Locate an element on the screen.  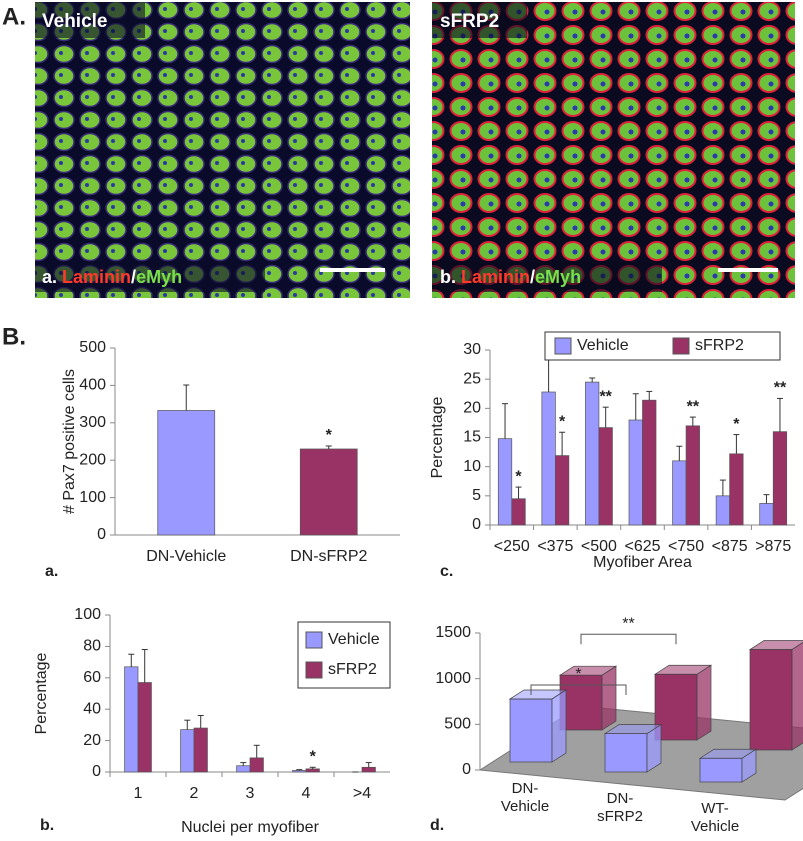
y-tick-label: 20 is located at coordinates (472, 408).